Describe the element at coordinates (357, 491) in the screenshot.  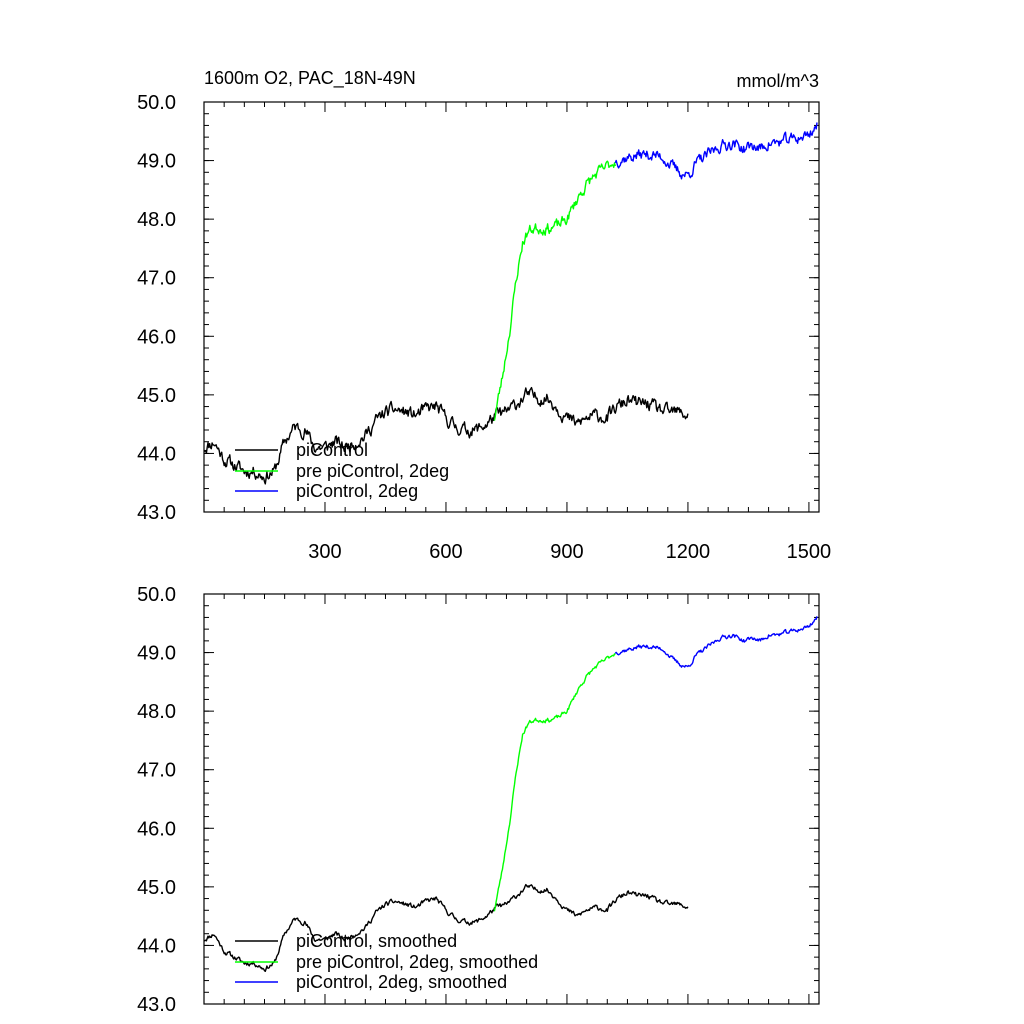
I see `legend-label-picontrol-2deg: piControl, 2deg` at that location.